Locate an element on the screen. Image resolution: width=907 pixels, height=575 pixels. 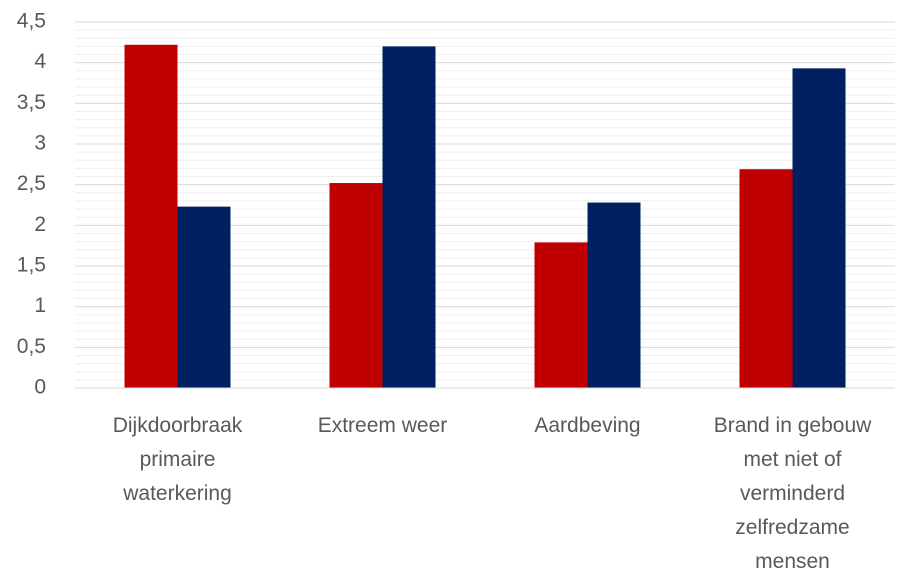
x-category-label: Dijkdoorbraak primaire waterkering is located at coordinates (178, 459).